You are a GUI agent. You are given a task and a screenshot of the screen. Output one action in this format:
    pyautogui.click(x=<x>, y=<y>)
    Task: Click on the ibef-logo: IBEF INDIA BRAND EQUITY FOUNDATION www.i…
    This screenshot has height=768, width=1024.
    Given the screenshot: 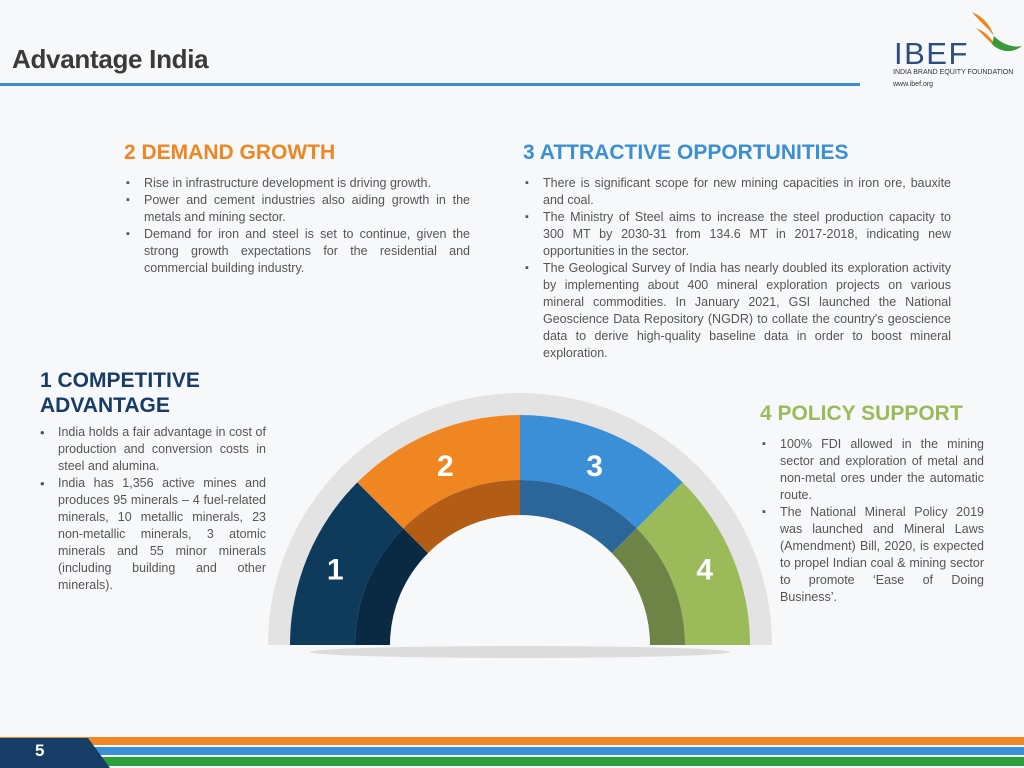 What is the action you would take?
    pyautogui.click(x=957, y=50)
    